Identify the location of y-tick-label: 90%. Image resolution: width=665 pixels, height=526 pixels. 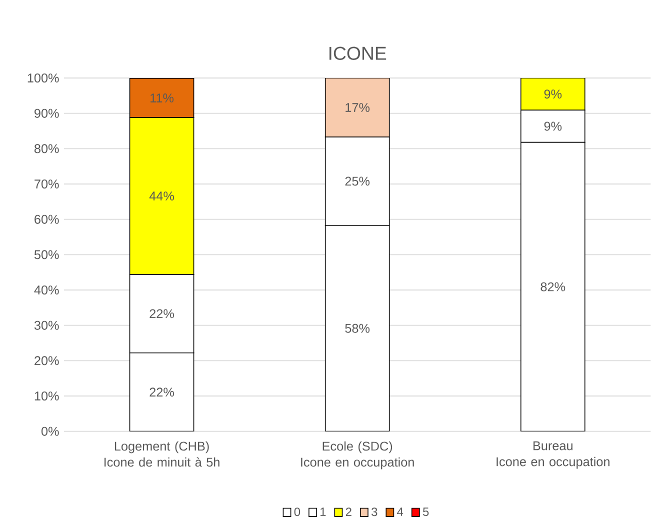
(46, 113).